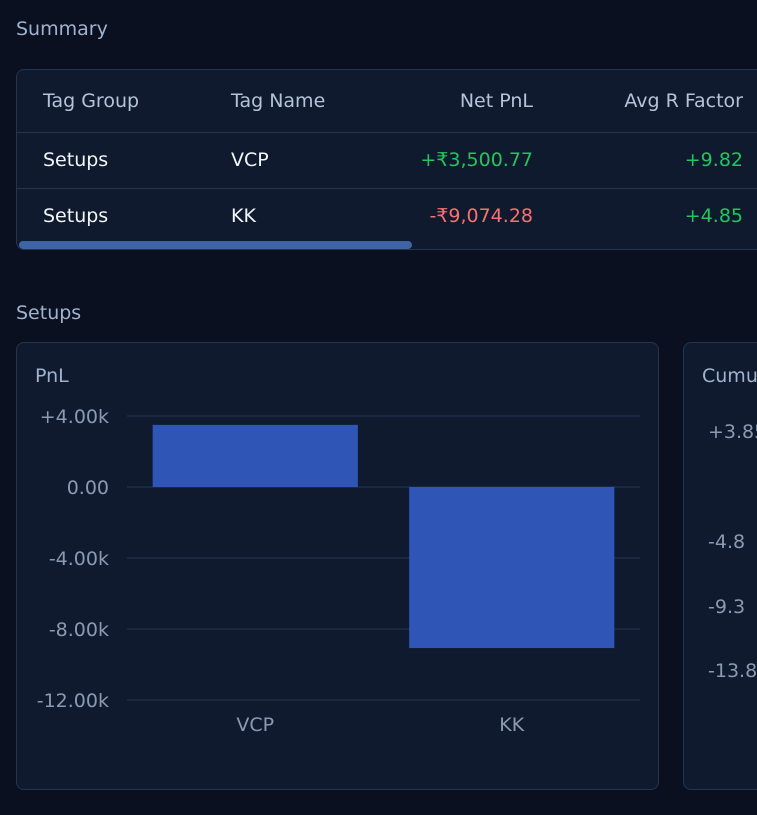 The width and height of the screenshot is (757, 815). What do you see at coordinates (243, 216) in the screenshot?
I see `tag-name-cell: KK` at bounding box center [243, 216].